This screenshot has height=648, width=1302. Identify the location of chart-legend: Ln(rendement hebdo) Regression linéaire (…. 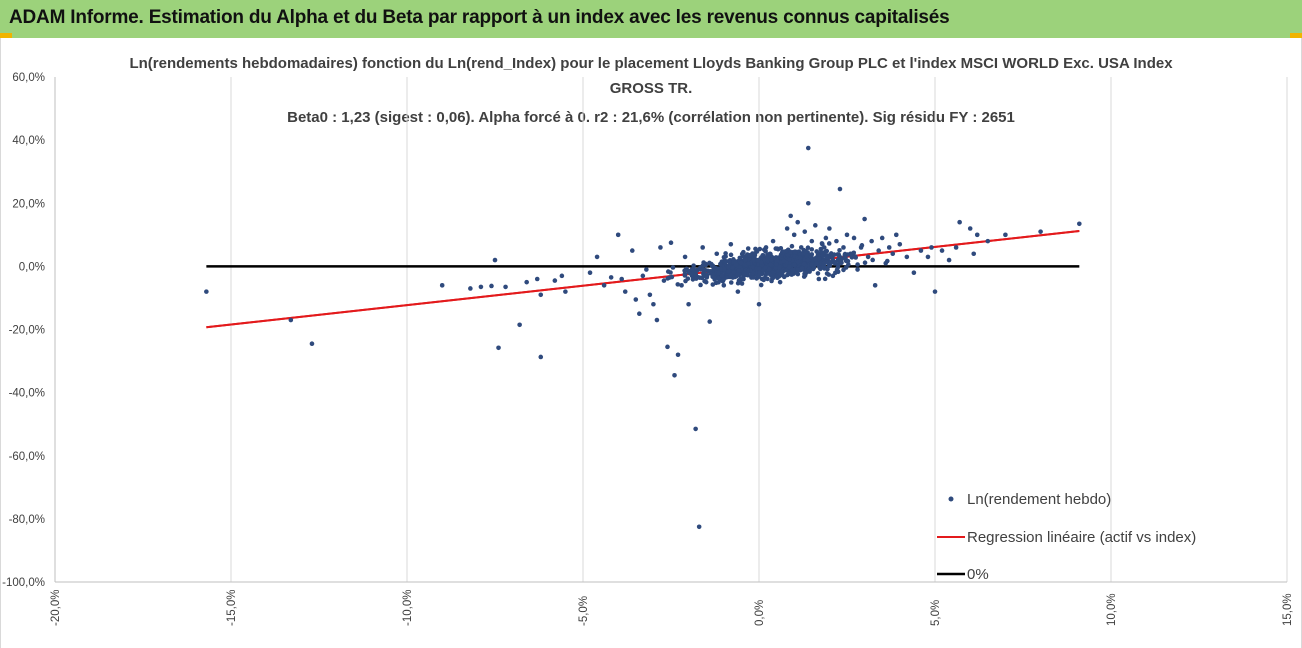
(1066, 537).